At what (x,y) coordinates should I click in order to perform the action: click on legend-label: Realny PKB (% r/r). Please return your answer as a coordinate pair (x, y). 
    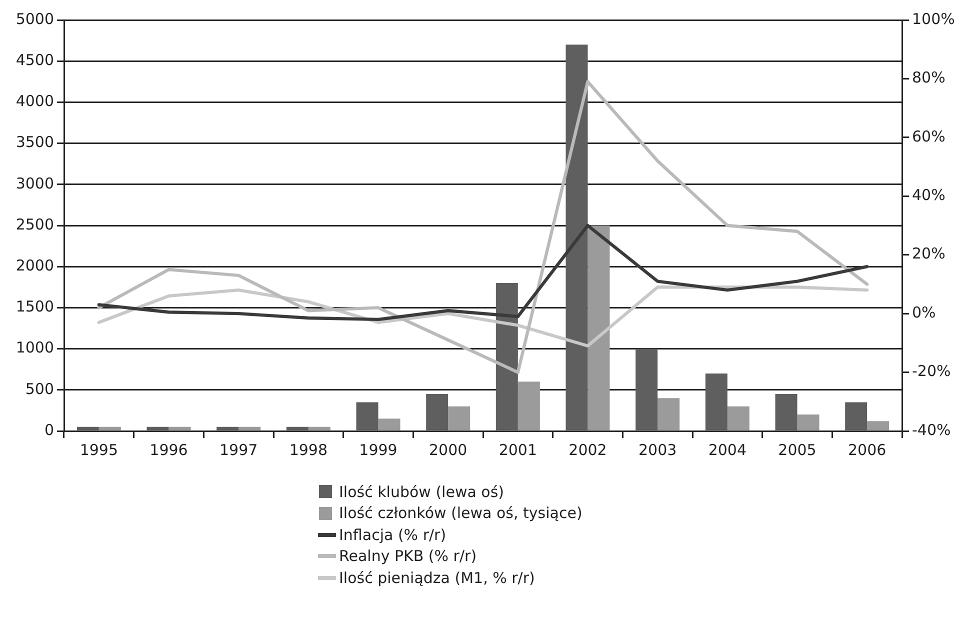
    Looking at the image, I should click on (408, 556).